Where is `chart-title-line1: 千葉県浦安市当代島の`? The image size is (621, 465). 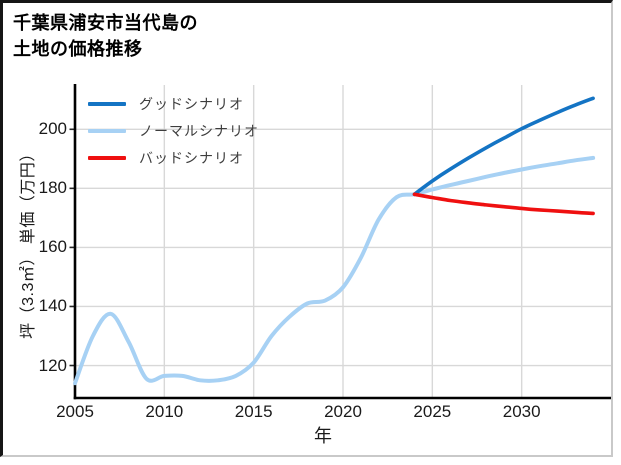 chart-title-line1: 千葉県浦安市当代島の is located at coordinates (105, 23).